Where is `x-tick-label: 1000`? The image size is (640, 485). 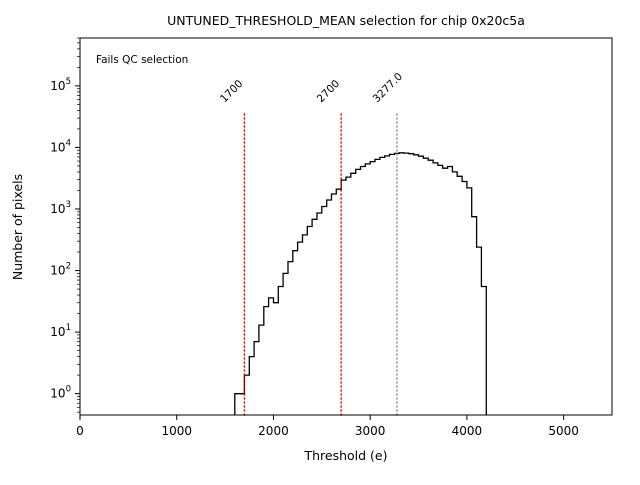 x-tick-label: 1000 is located at coordinates (176, 431).